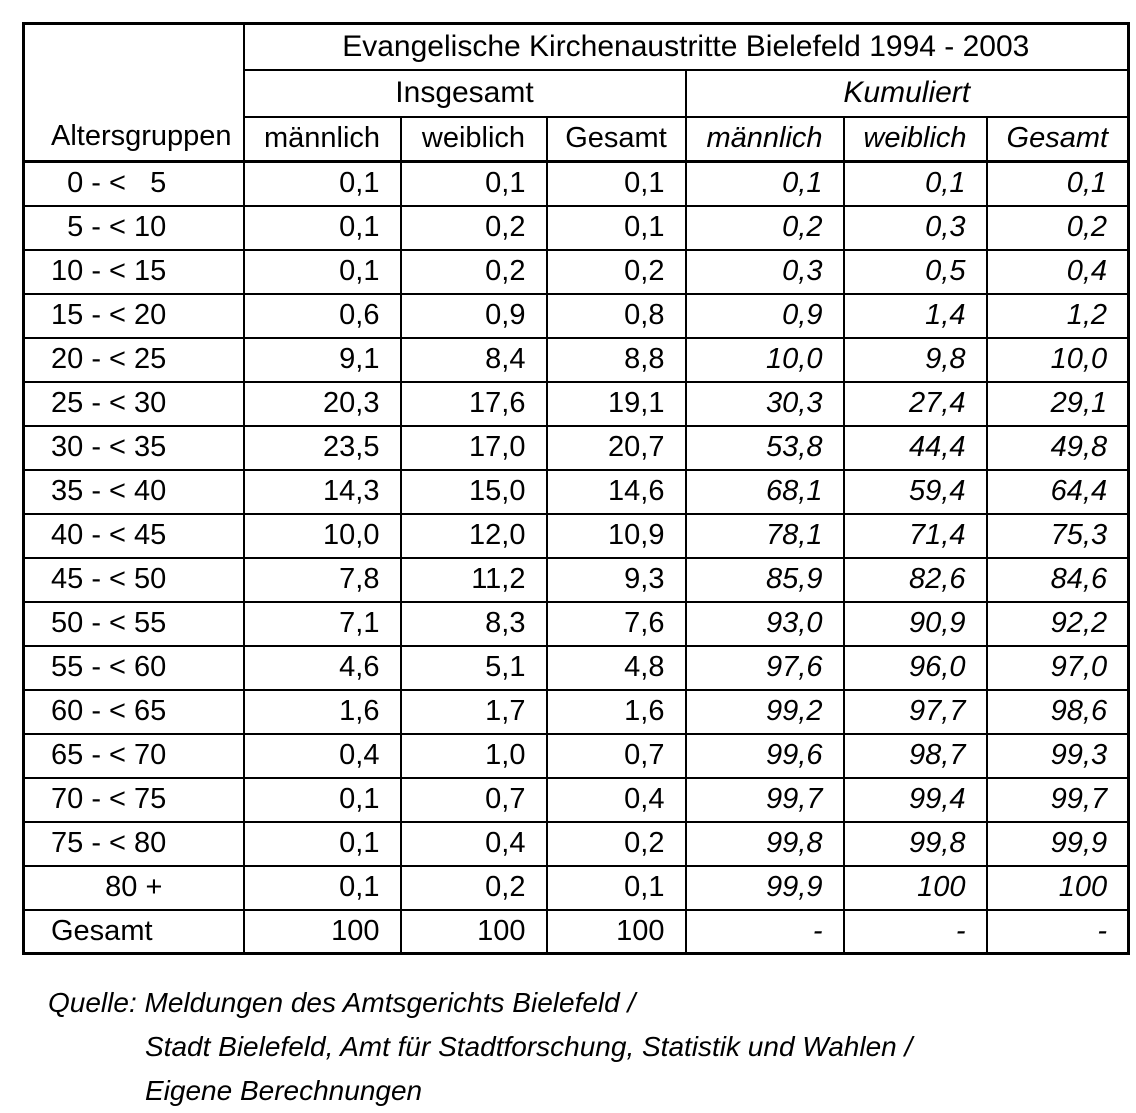 The image size is (1136, 1113). Describe the element at coordinates (1057, 579) in the screenshot. I see `kumuliert-value: 84,6` at that location.